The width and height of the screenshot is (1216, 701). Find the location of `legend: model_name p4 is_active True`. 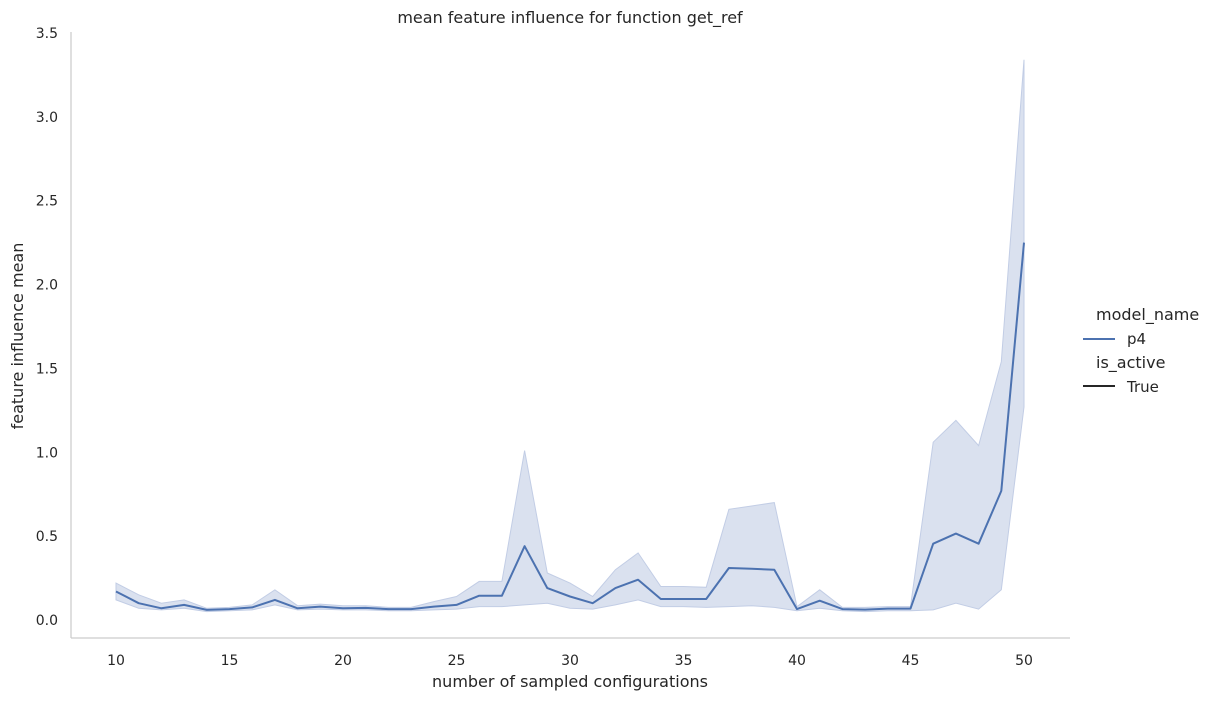

legend: model_name p4 is_active True is located at coordinates (1141, 350).